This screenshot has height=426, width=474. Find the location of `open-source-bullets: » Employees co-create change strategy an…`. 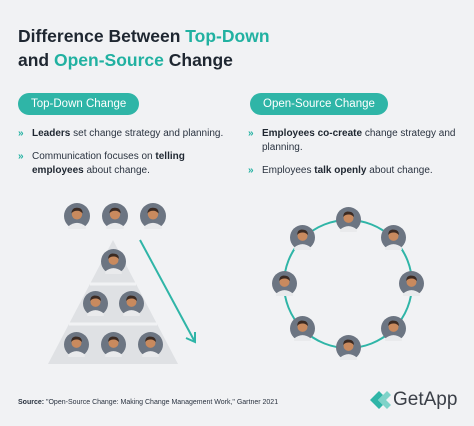

open-source-bullets: » Employees co-create change strategy an… is located at coordinates (355, 157).